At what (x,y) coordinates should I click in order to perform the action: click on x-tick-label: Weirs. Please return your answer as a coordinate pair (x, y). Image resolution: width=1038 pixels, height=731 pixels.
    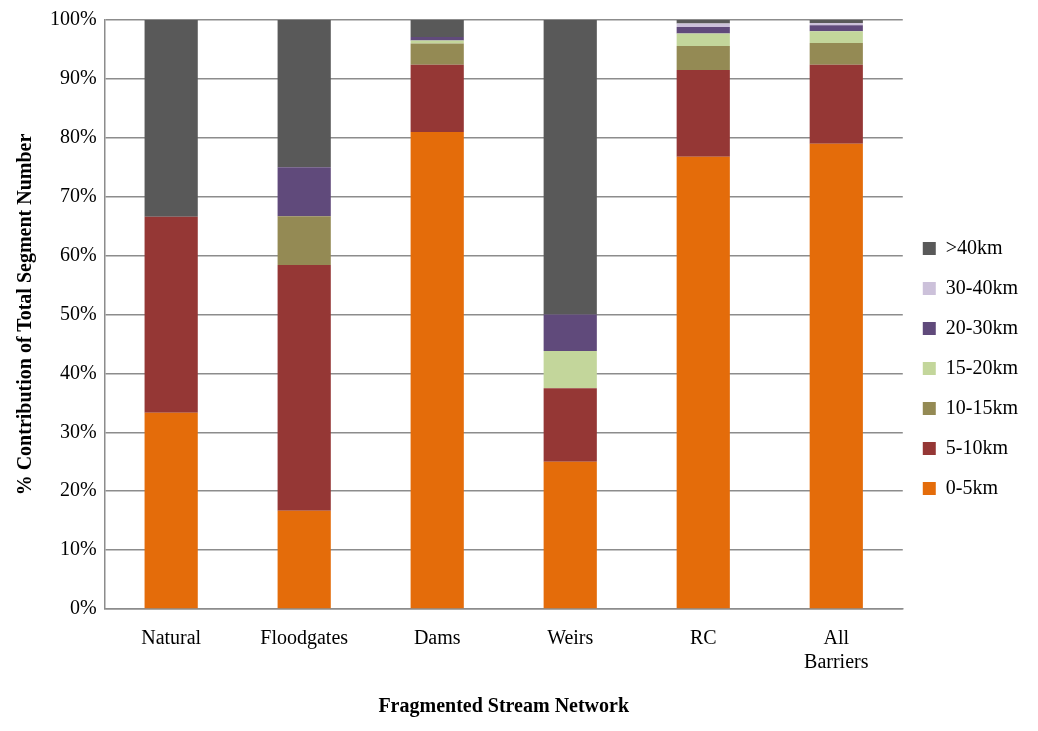
    Looking at the image, I should click on (570, 637).